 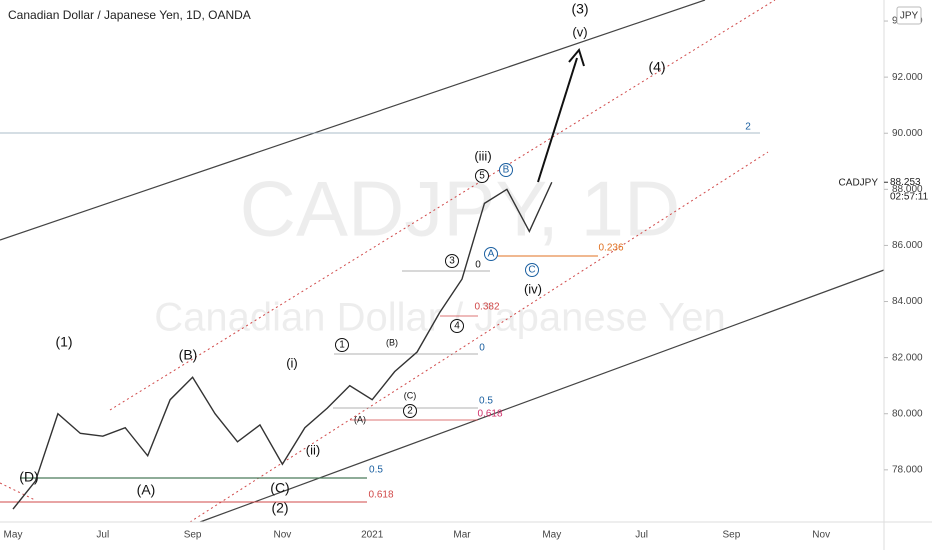 What do you see at coordinates (907, 189) in the screenshot?
I see `y-tick-label: 88.000` at bounding box center [907, 189].